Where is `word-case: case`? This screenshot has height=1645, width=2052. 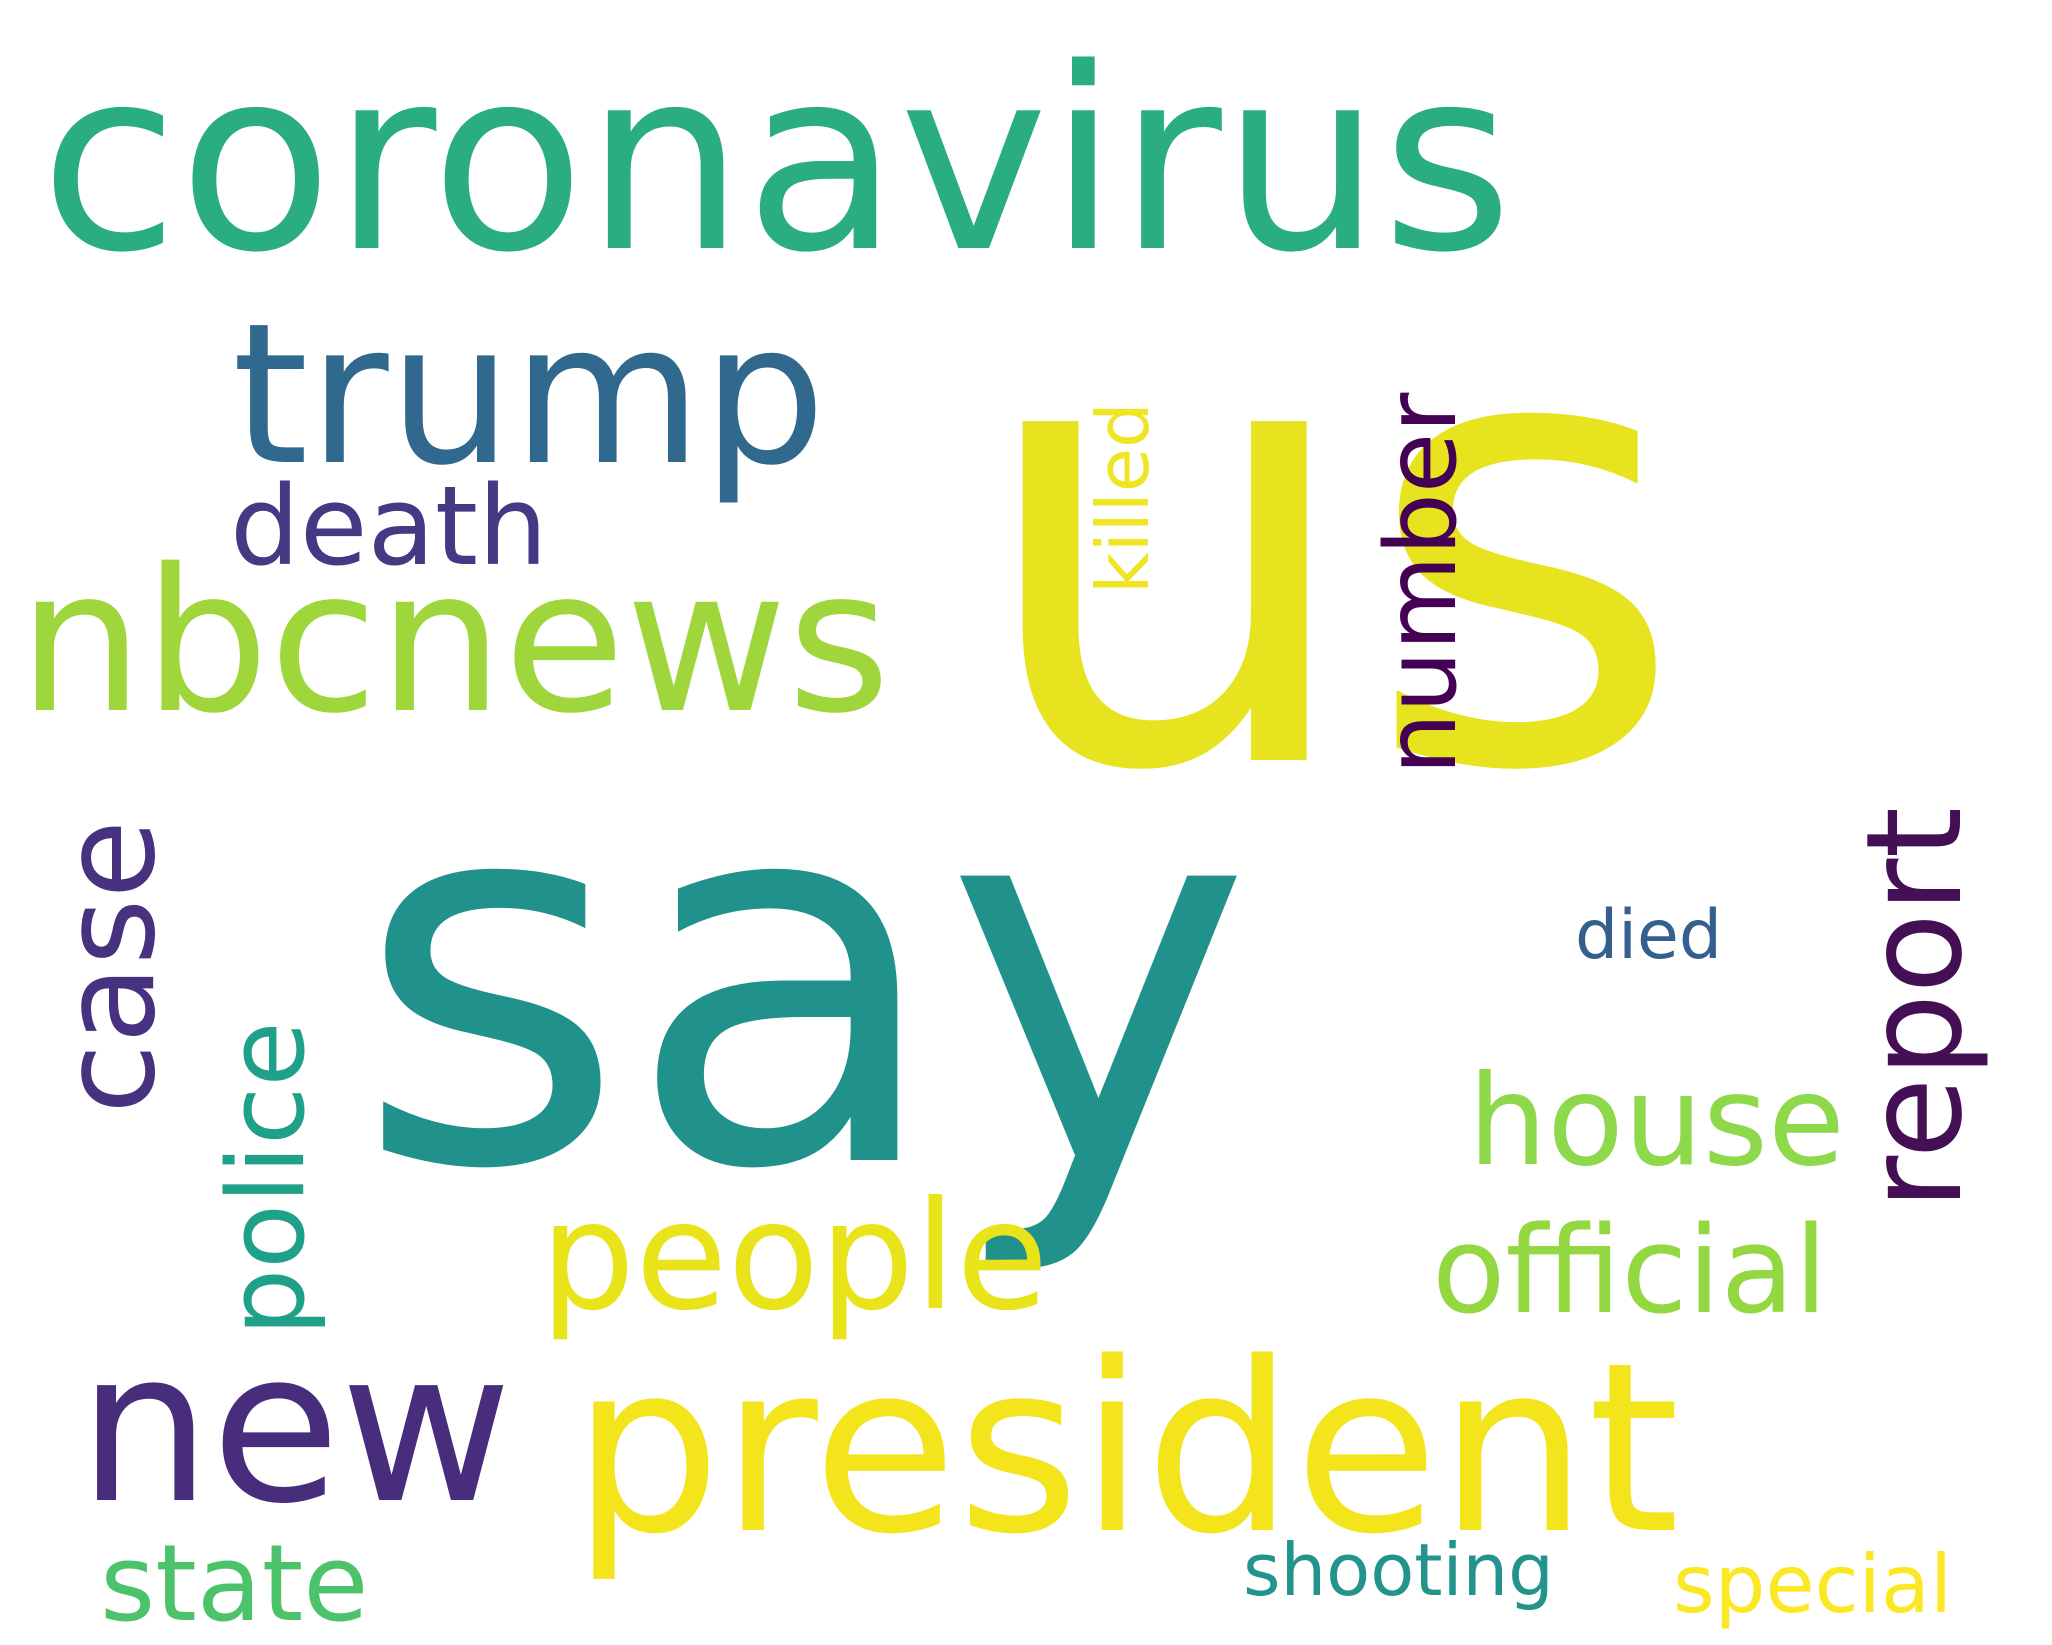 word-case: case is located at coordinates (109, 967).